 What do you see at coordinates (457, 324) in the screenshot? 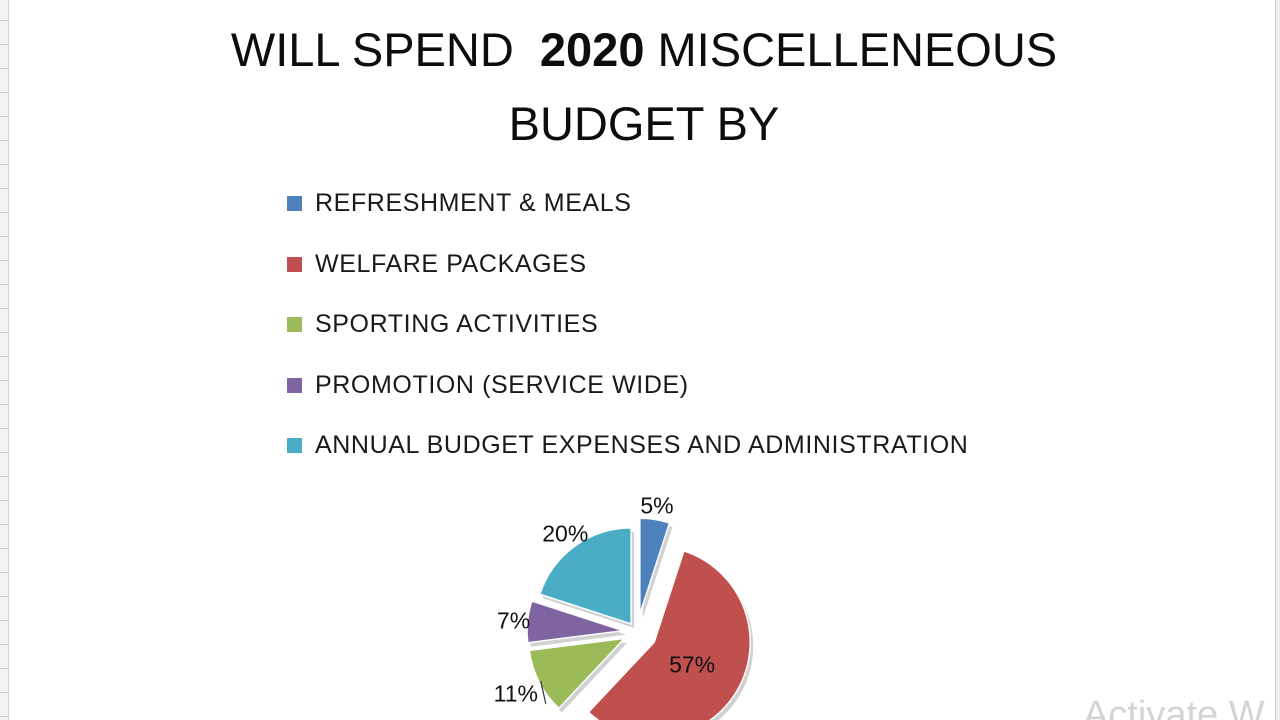
I see `legend-label: SPORTING ACTIVITIES` at bounding box center [457, 324].